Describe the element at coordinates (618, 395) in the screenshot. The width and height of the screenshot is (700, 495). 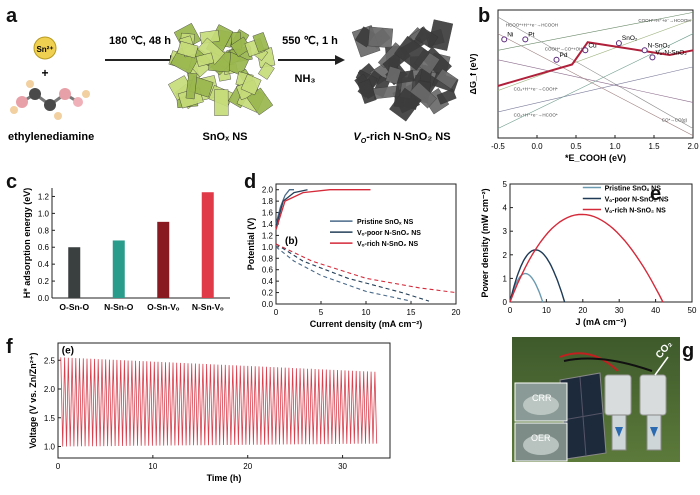
I see `electrolyzer-cell-left-icon` at that location.